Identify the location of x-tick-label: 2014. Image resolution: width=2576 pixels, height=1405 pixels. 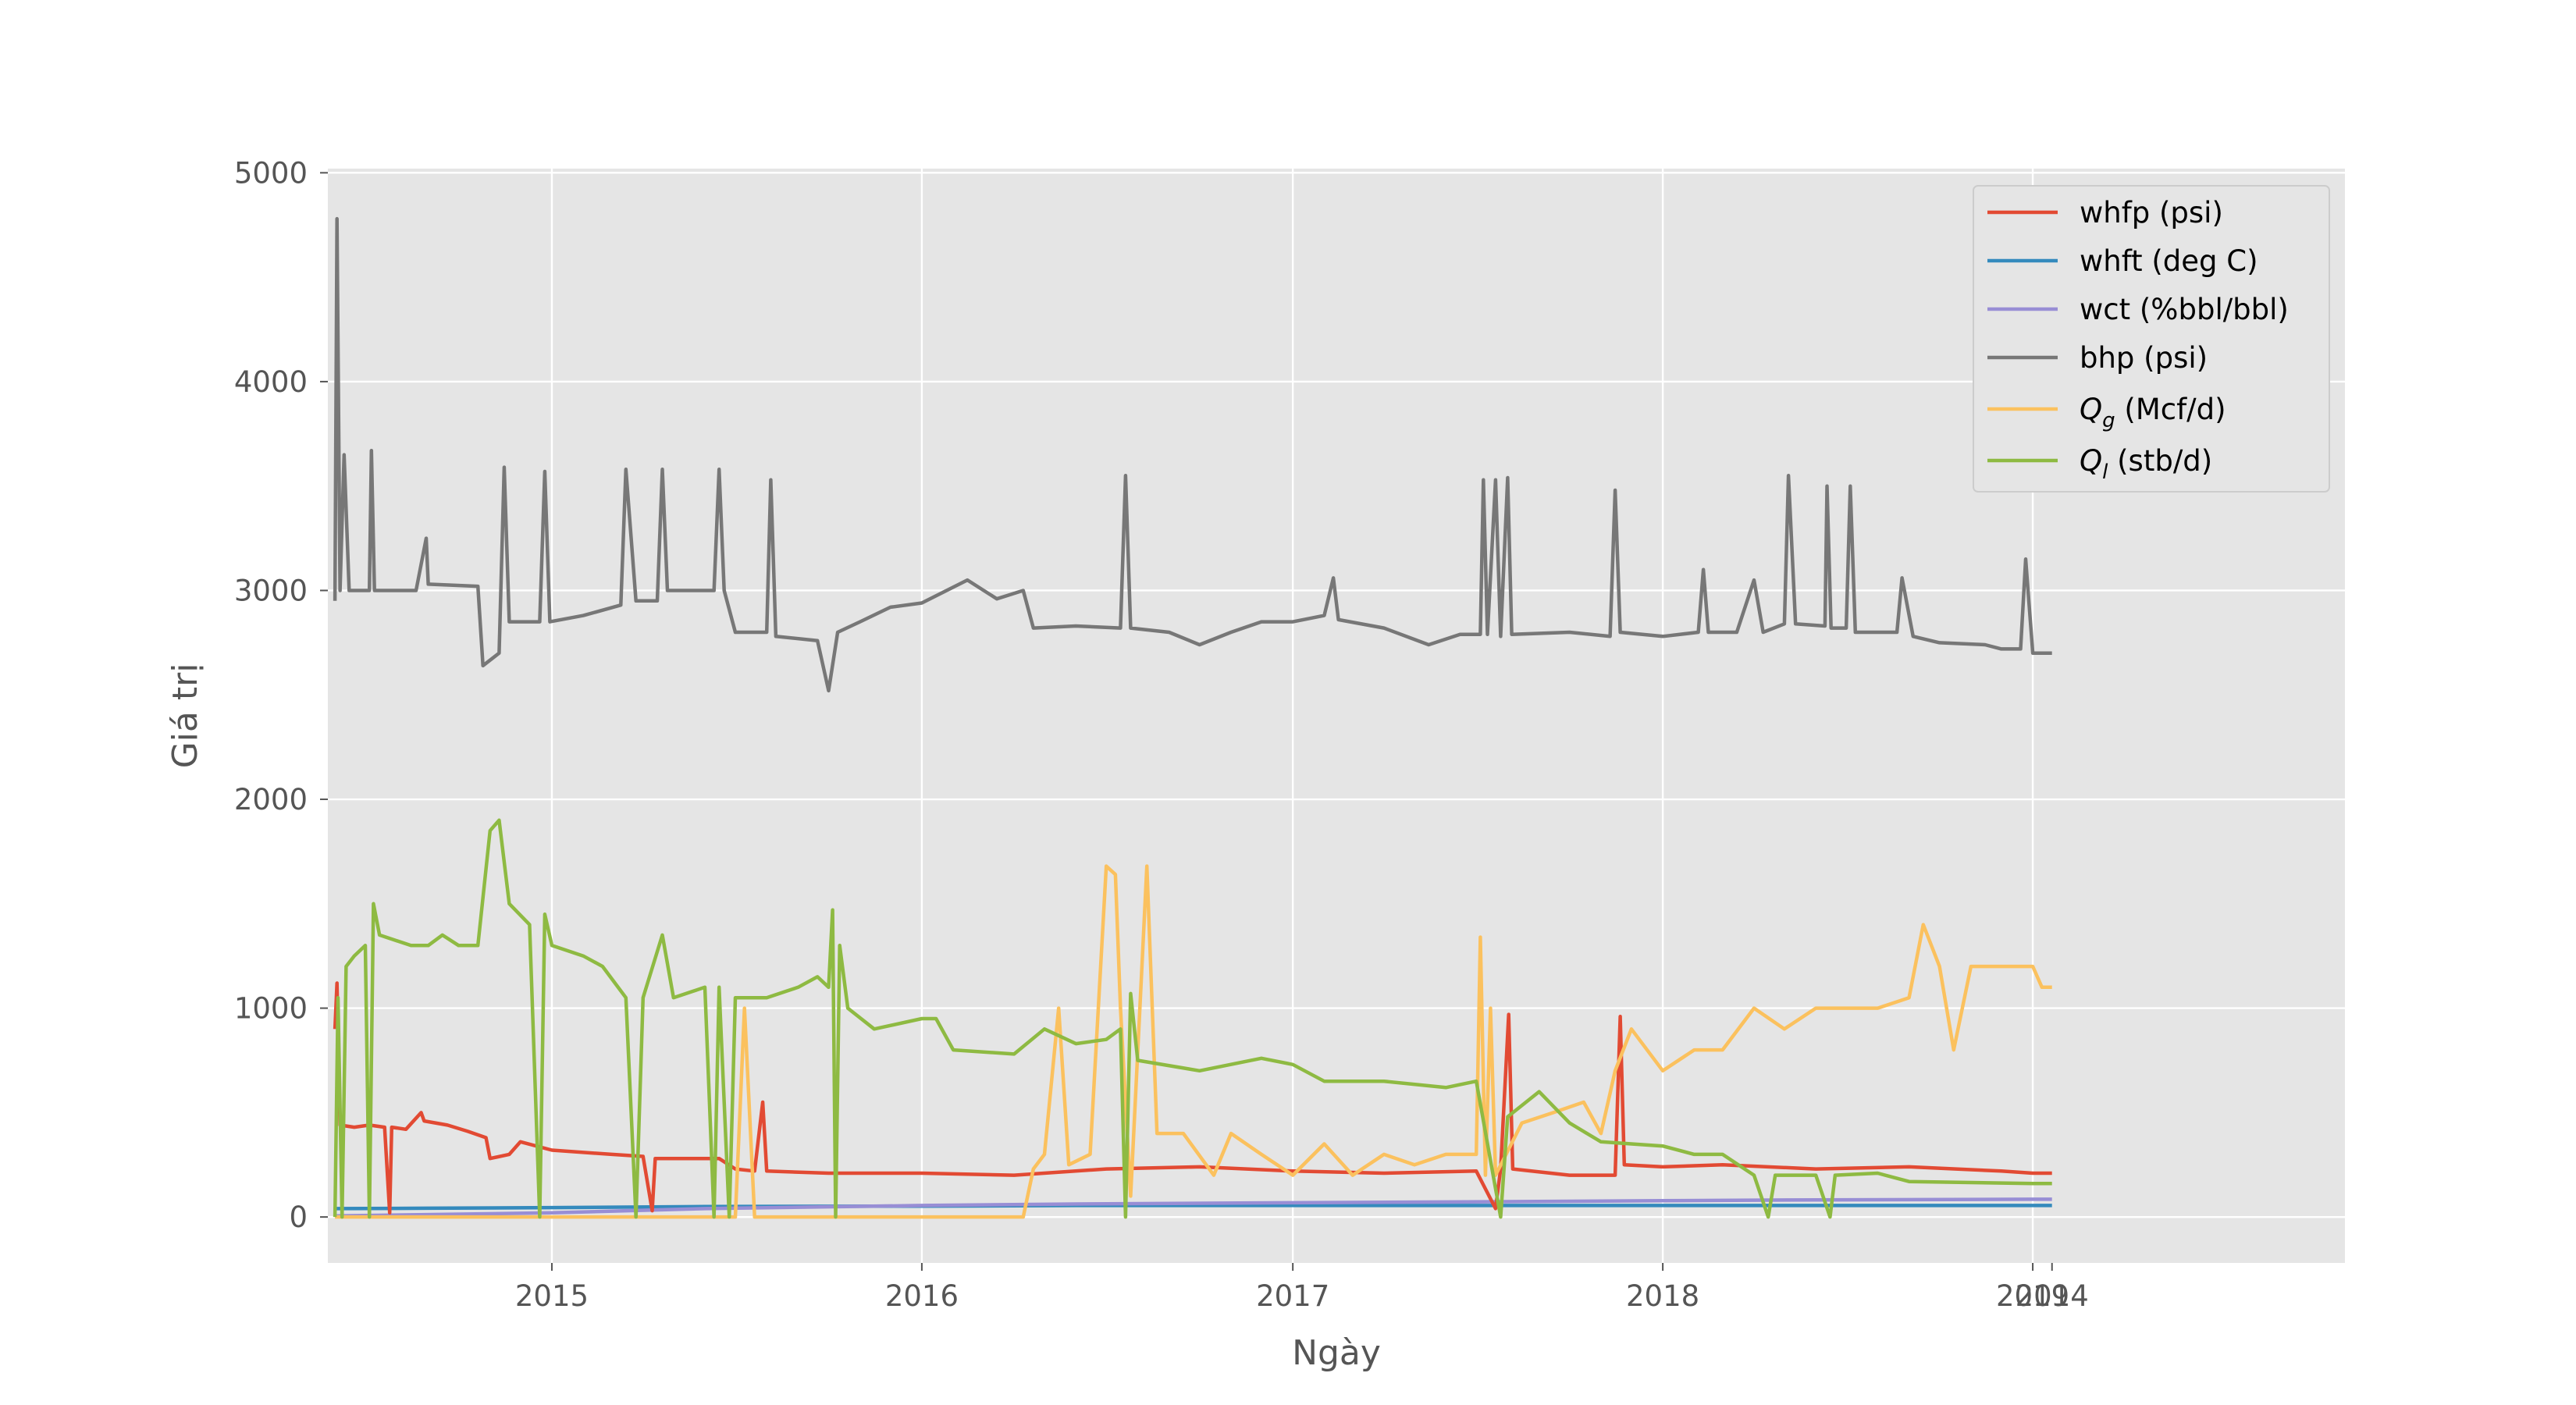
(2052, 1296).